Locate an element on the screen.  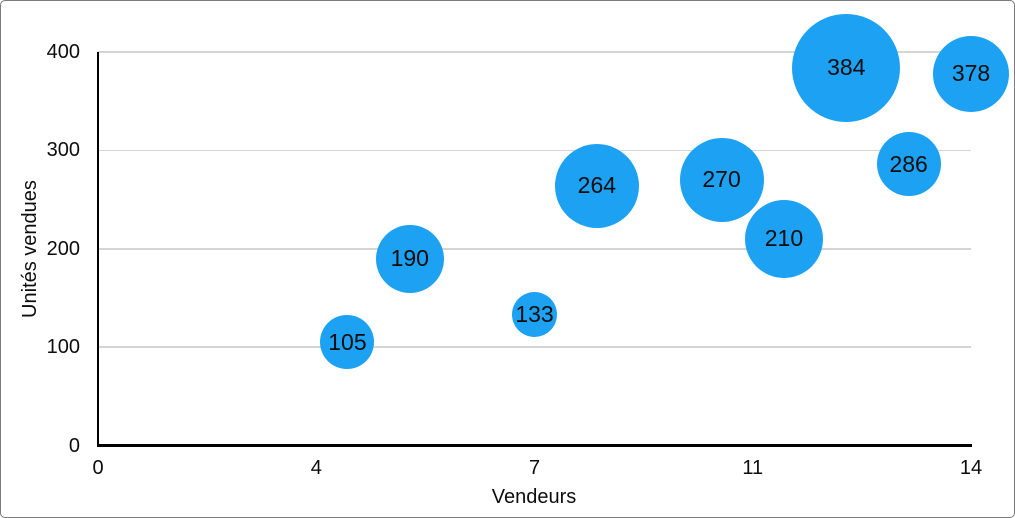
bubble-value-label: 190 is located at coordinates (409, 258).